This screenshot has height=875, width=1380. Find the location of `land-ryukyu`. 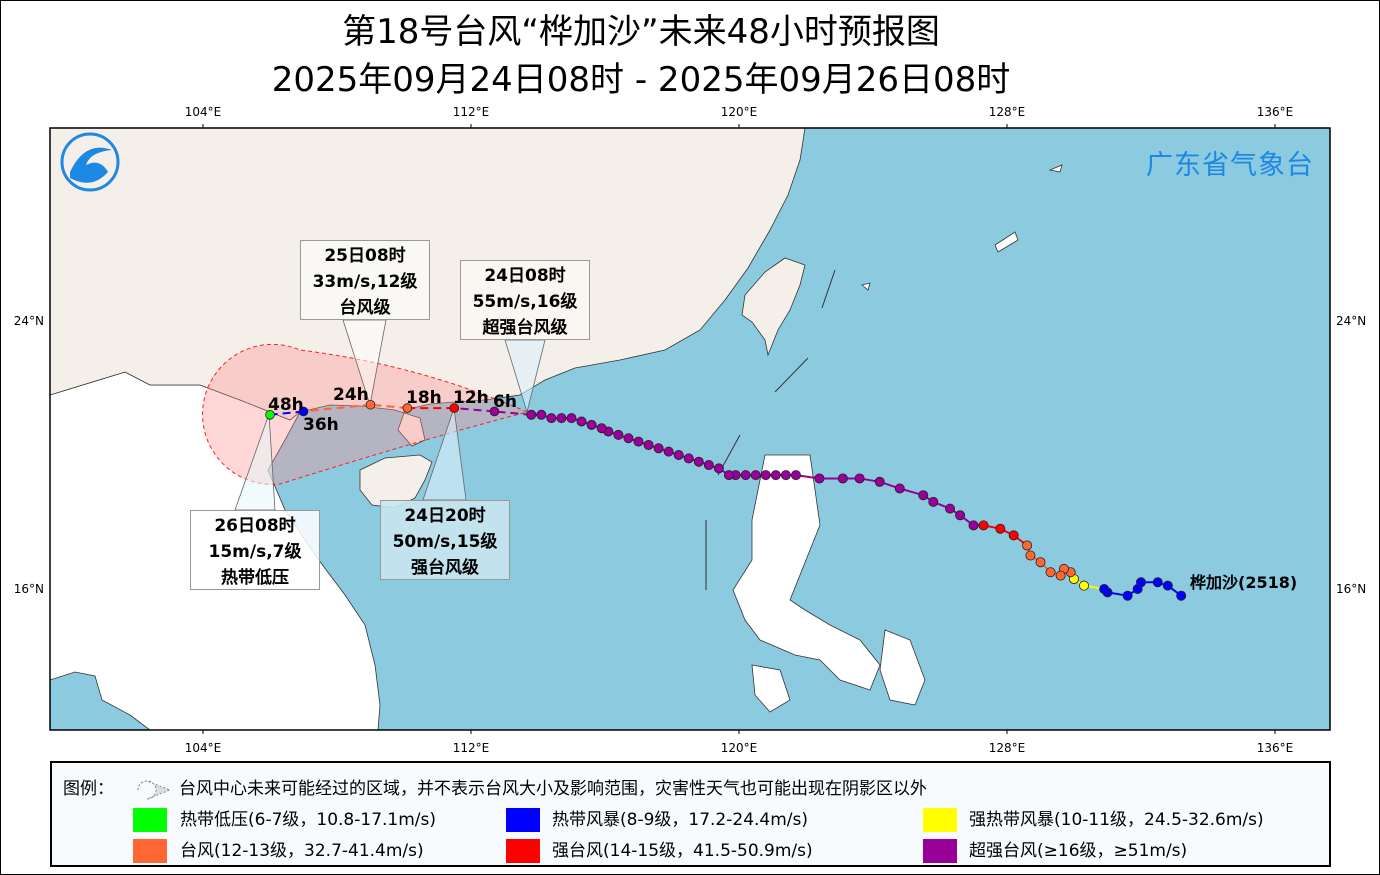

land-ryukyu is located at coordinates (962, 227).